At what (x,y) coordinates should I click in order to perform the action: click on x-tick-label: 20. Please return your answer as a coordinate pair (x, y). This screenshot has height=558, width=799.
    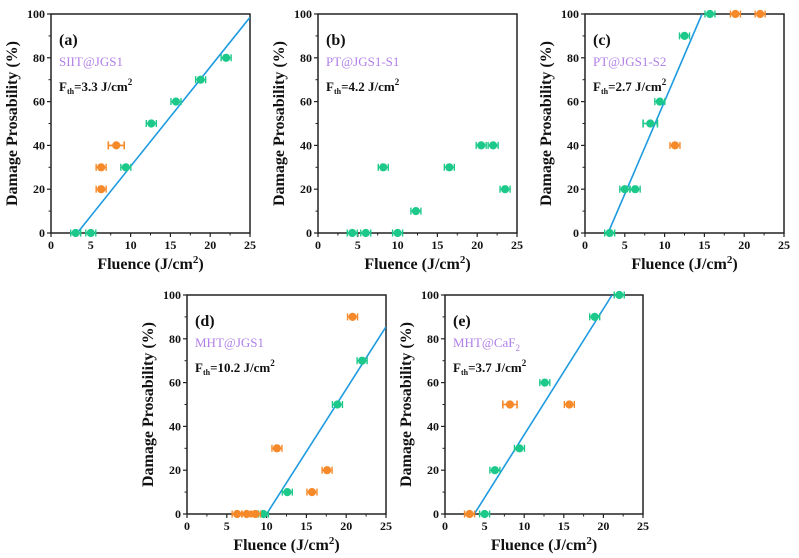
    Looking at the image, I should click on (603, 526).